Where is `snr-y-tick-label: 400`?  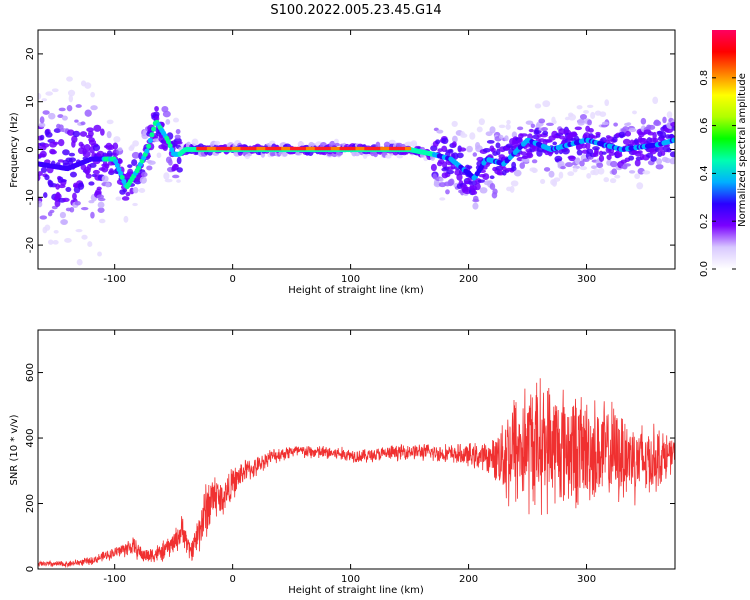
snr-y-tick-label: 400 is located at coordinates (30, 437).